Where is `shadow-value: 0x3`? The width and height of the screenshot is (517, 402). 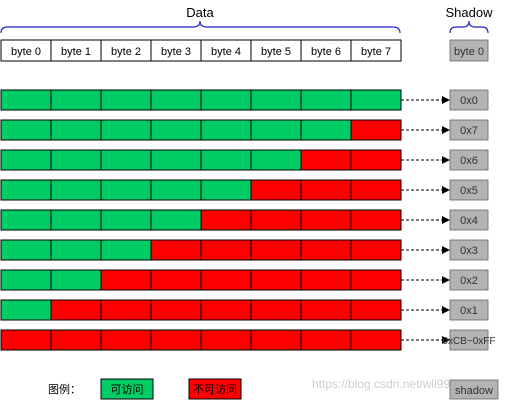
shadow-value: 0x3 is located at coordinates (469, 251).